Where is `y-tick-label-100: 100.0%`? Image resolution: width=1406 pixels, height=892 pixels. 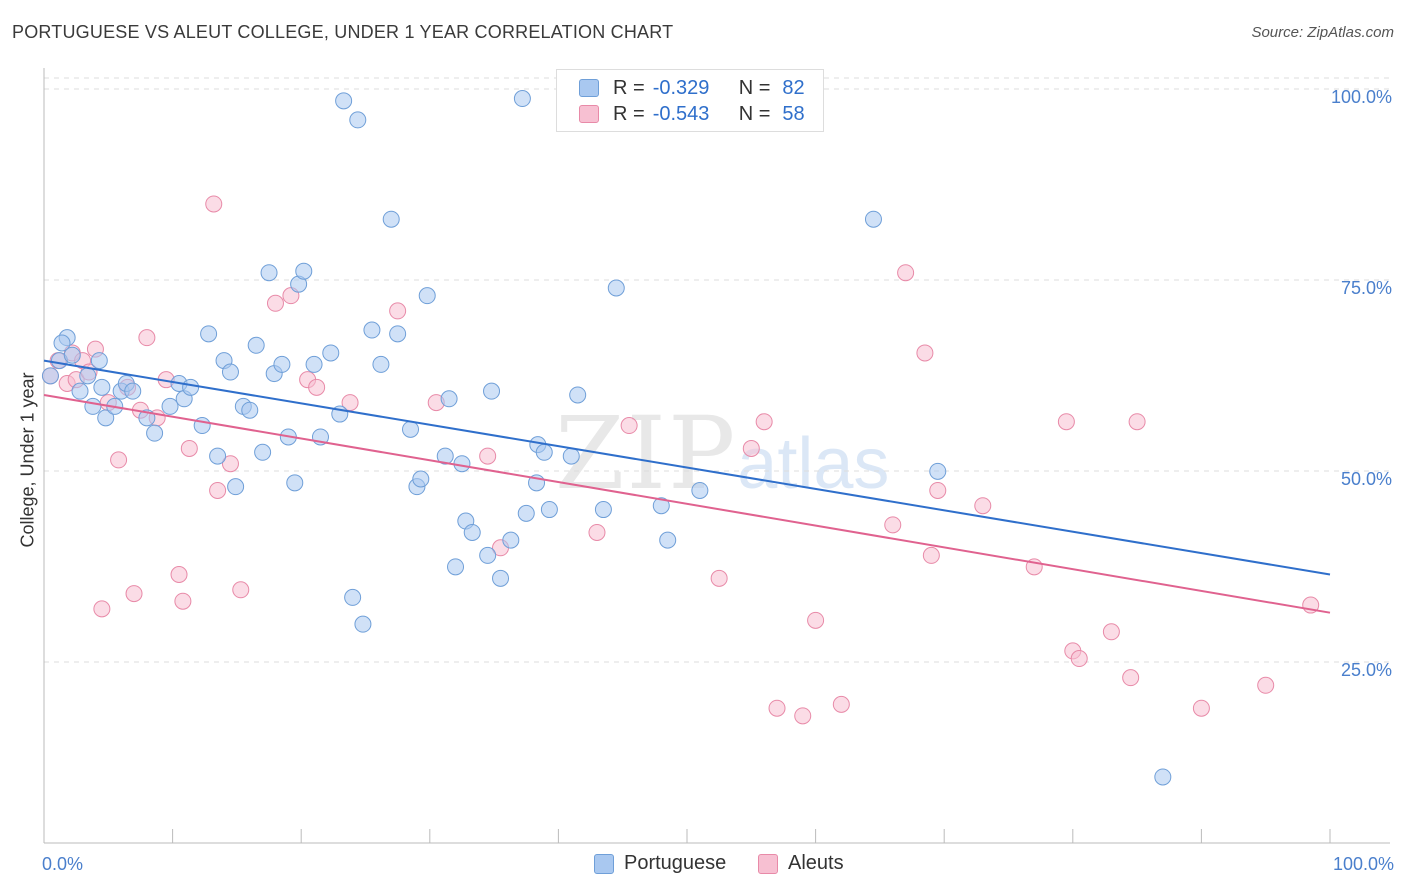
y-tick-label-100: 100.0% is located at coordinates (1361, 97).